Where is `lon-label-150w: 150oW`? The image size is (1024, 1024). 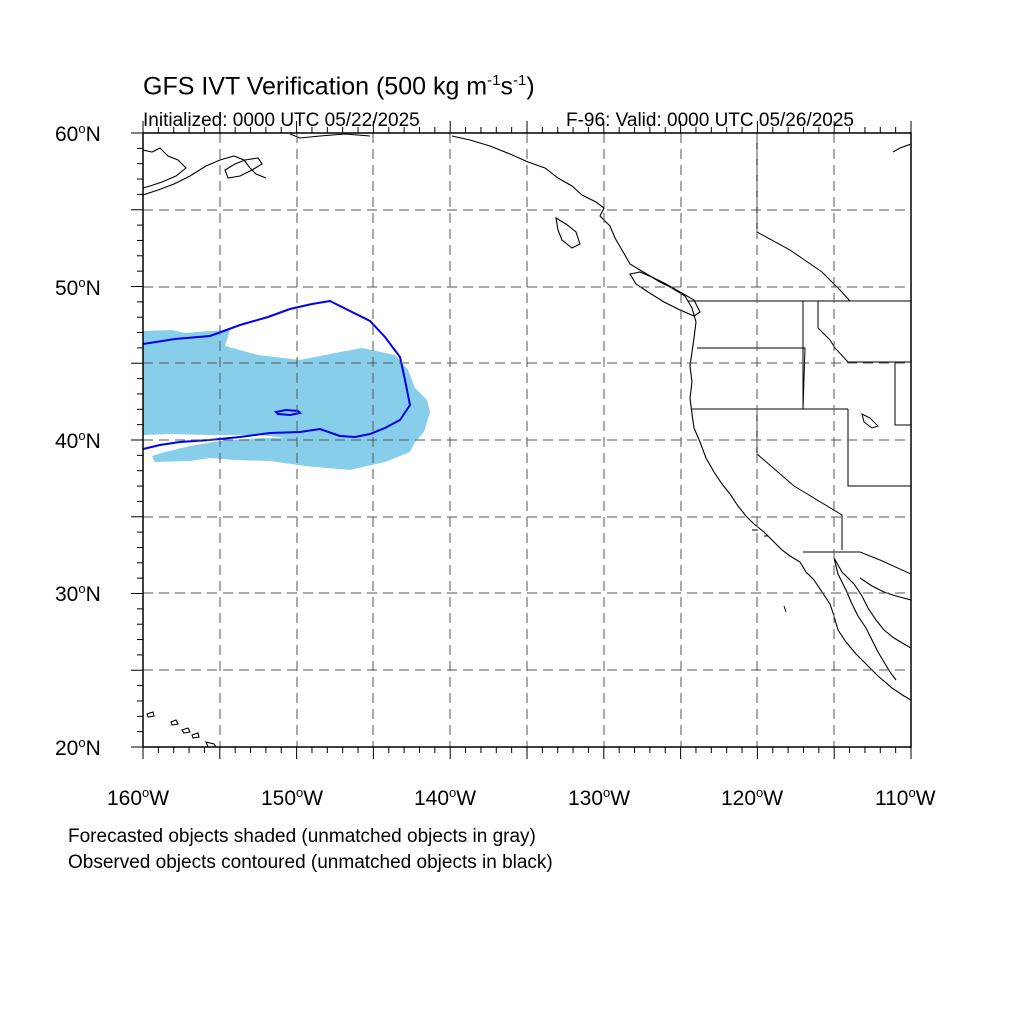
lon-label-150w: 150oW is located at coordinates (292, 797).